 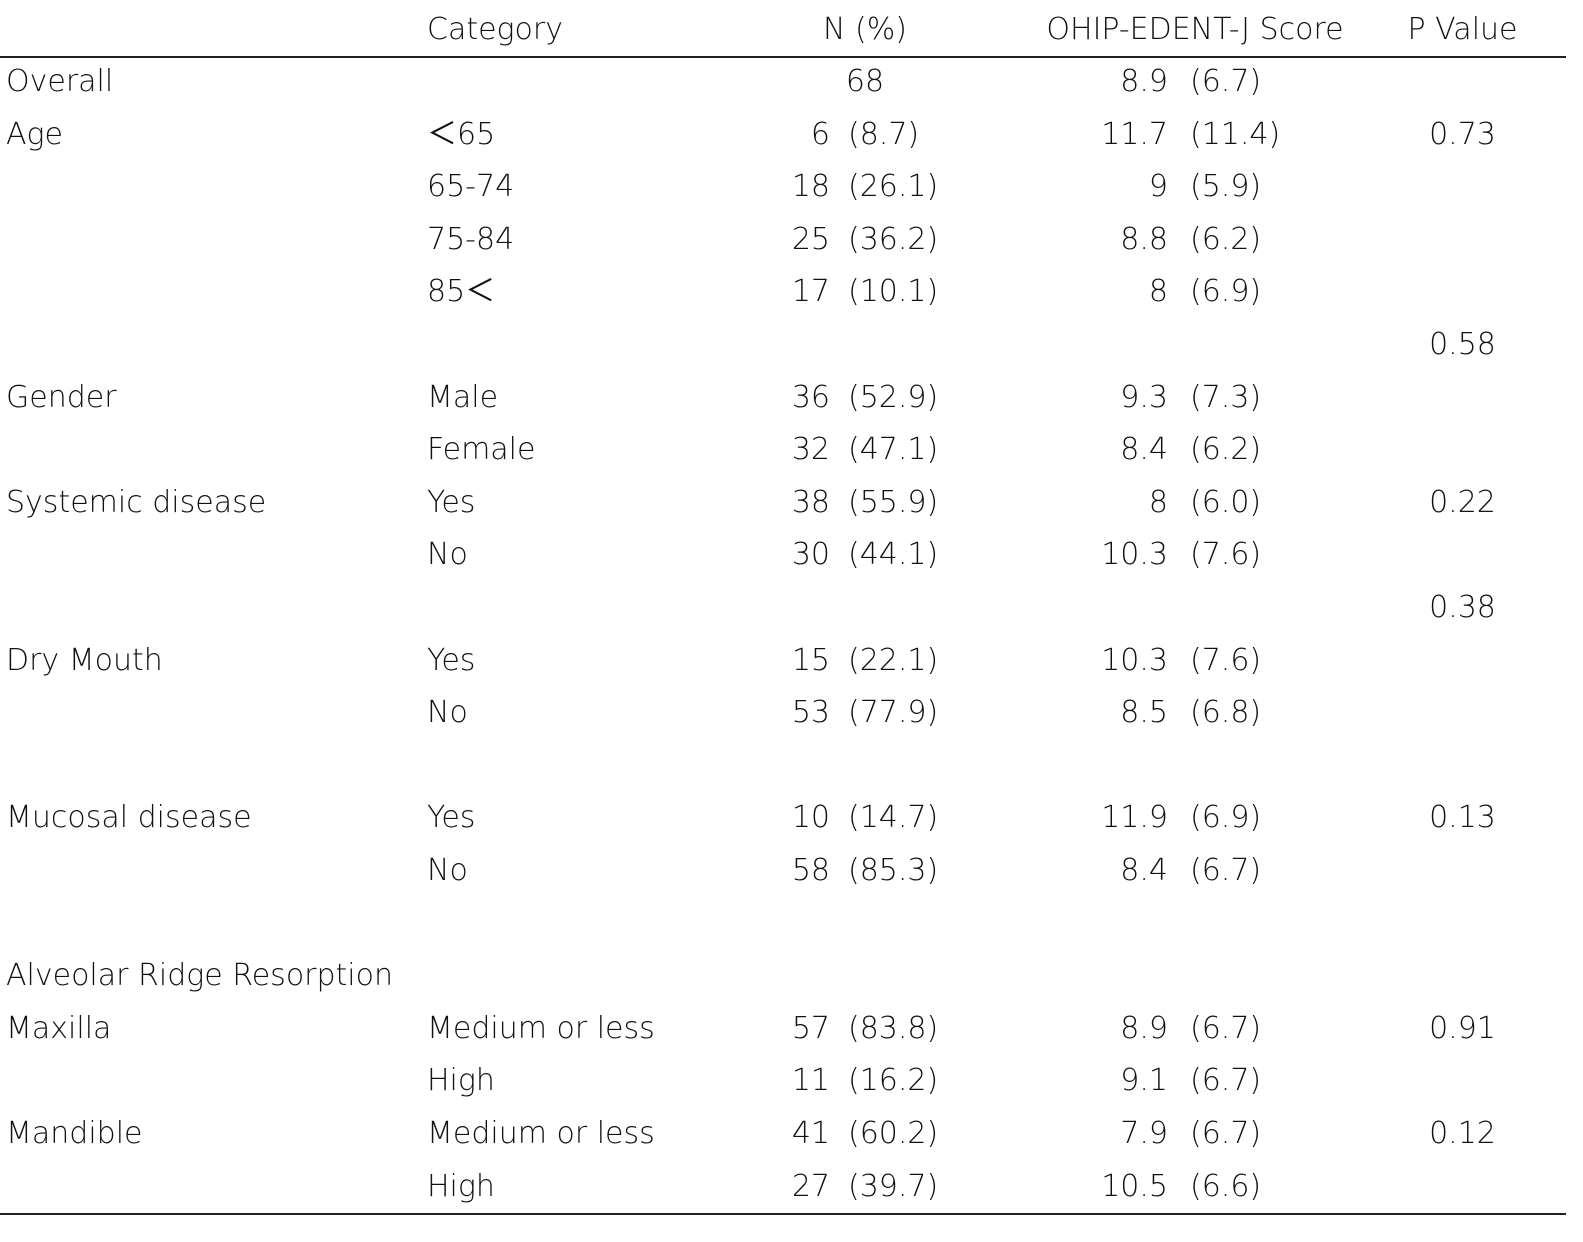 I want to click on row-score-mean: 9.1, so click(x=1144, y=1080).